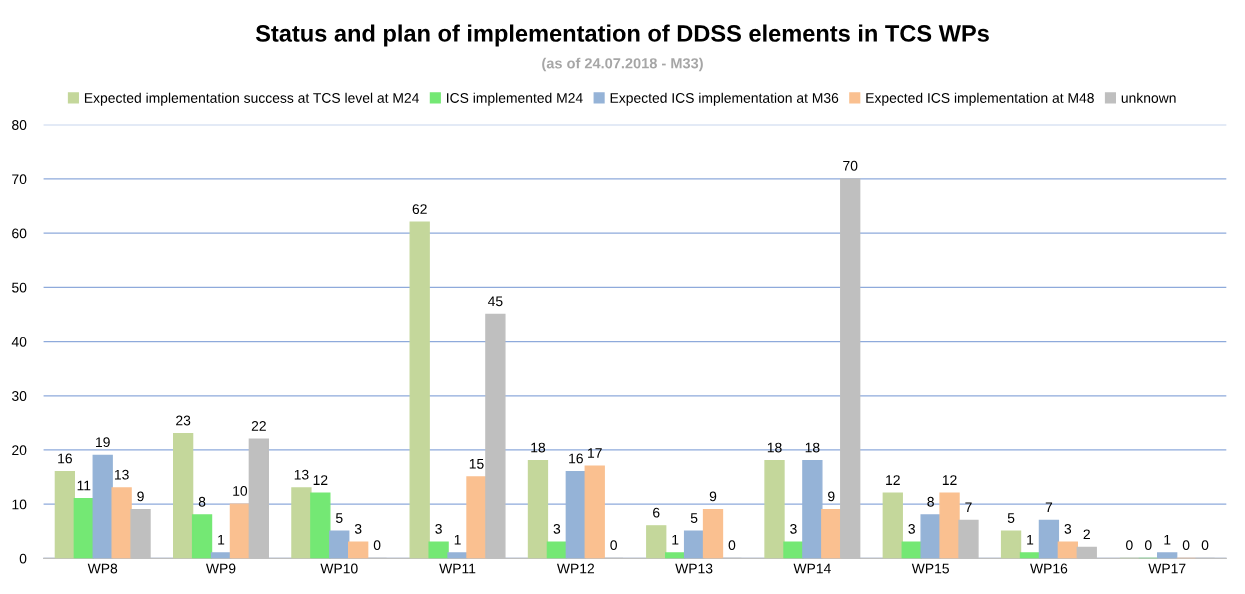 This screenshot has width=1245, height=594. What do you see at coordinates (258, 425) in the screenshot?
I see `data-label: 22` at bounding box center [258, 425].